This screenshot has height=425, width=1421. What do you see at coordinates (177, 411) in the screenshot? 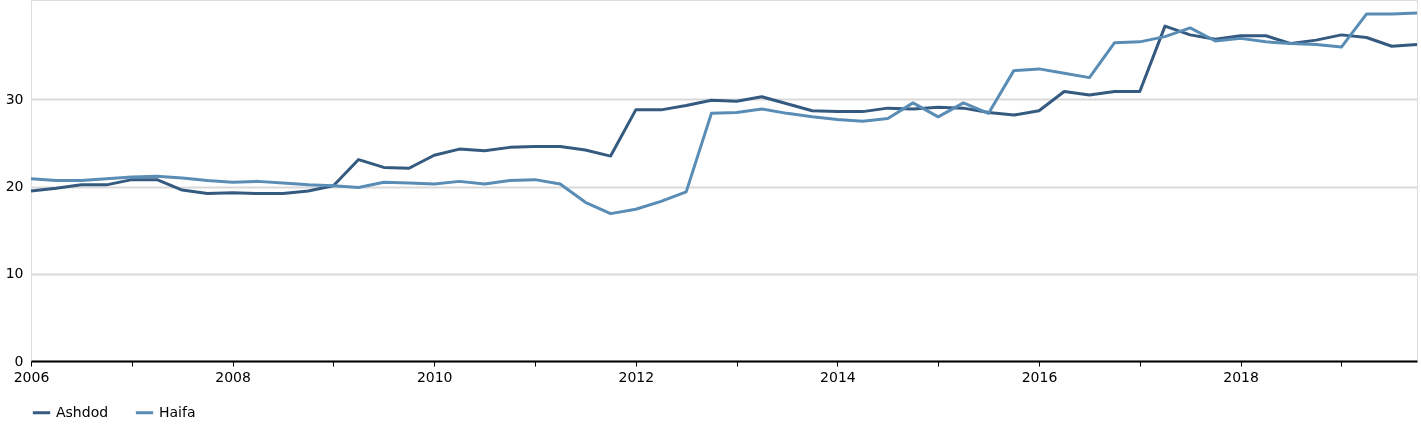
I see `legend-label: Haifa` at bounding box center [177, 411].